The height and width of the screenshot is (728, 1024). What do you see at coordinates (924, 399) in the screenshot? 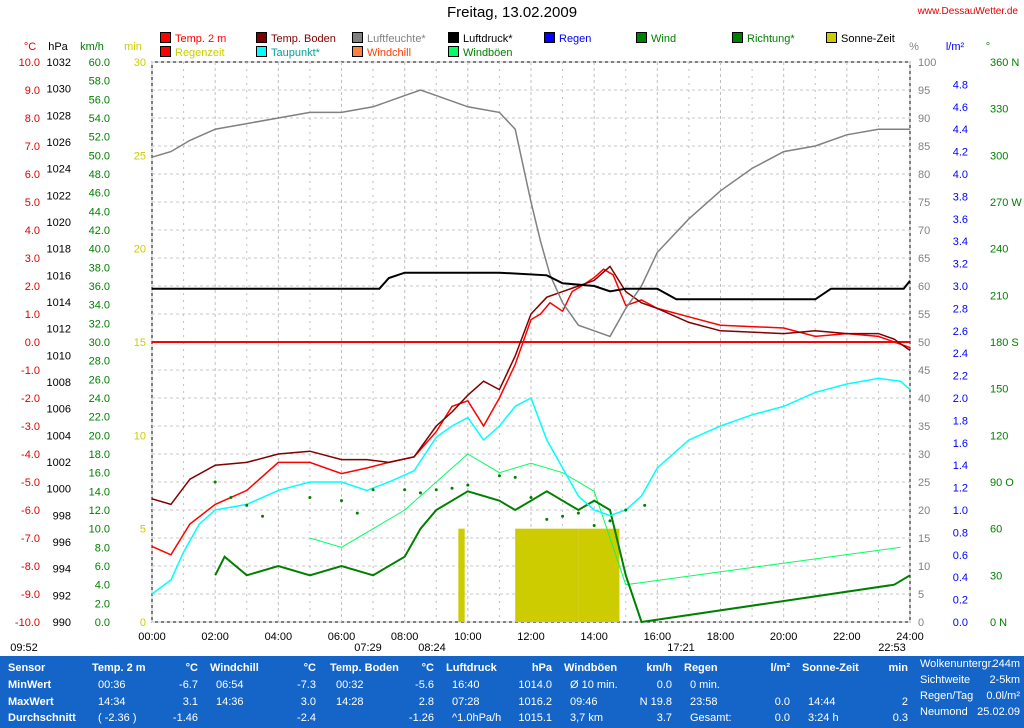
I see `tick-label-humidity: 40` at bounding box center [924, 399].